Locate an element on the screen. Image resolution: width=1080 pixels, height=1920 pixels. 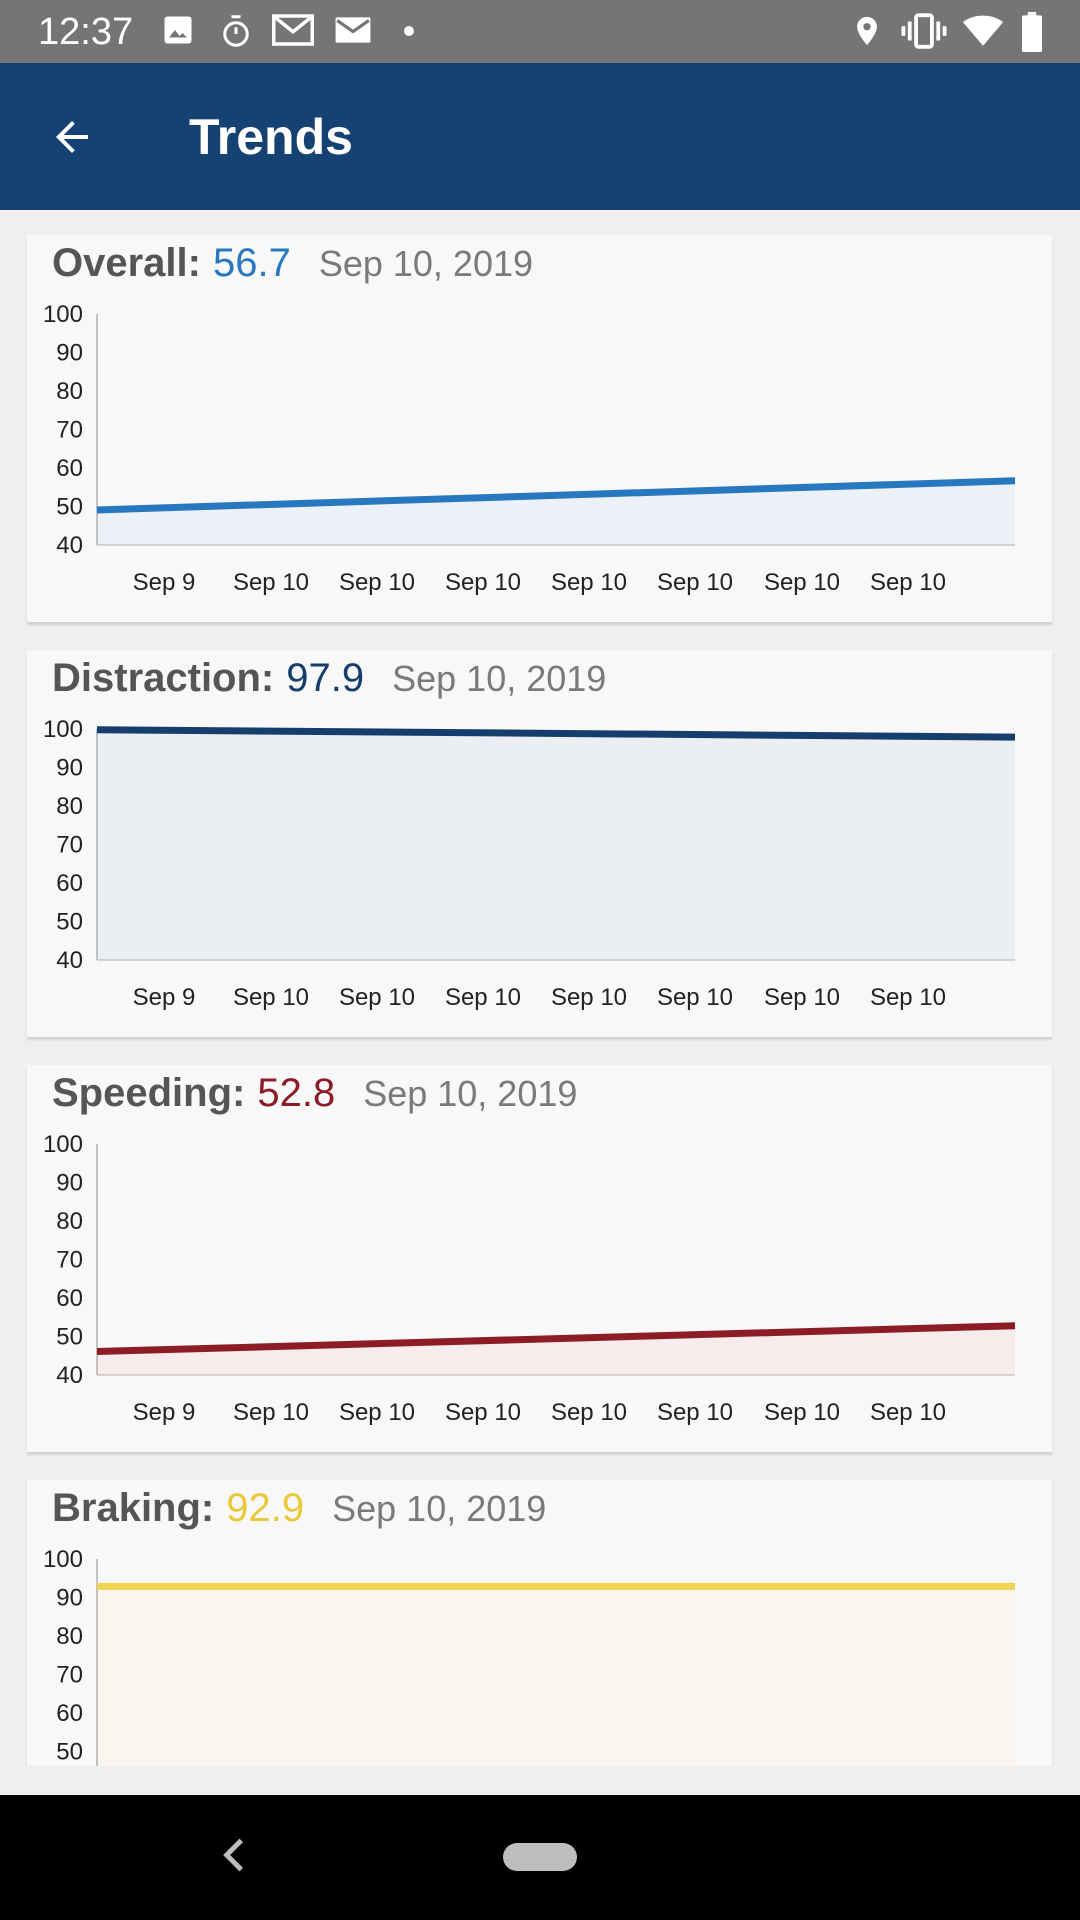
app-bar: Trends is located at coordinates (540, 136).